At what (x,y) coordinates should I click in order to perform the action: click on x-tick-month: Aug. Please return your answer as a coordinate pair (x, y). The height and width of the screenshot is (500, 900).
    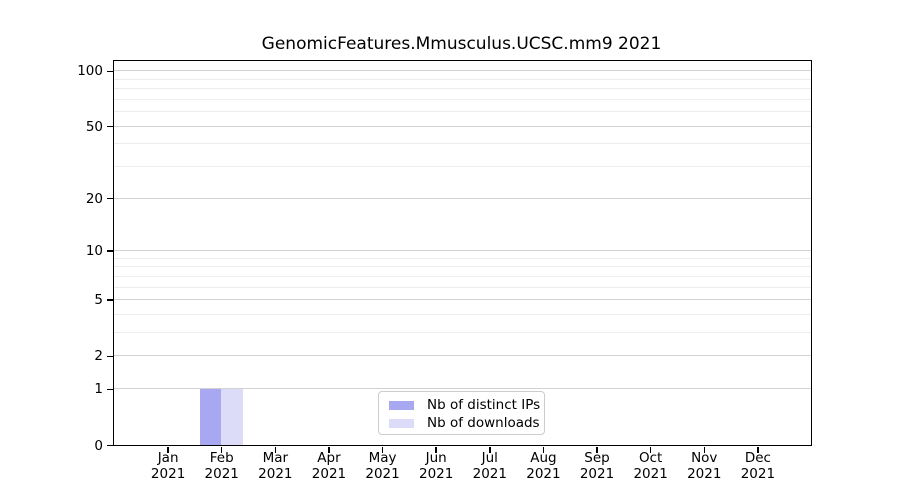
    Looking at the image, I should click on (543, 458).